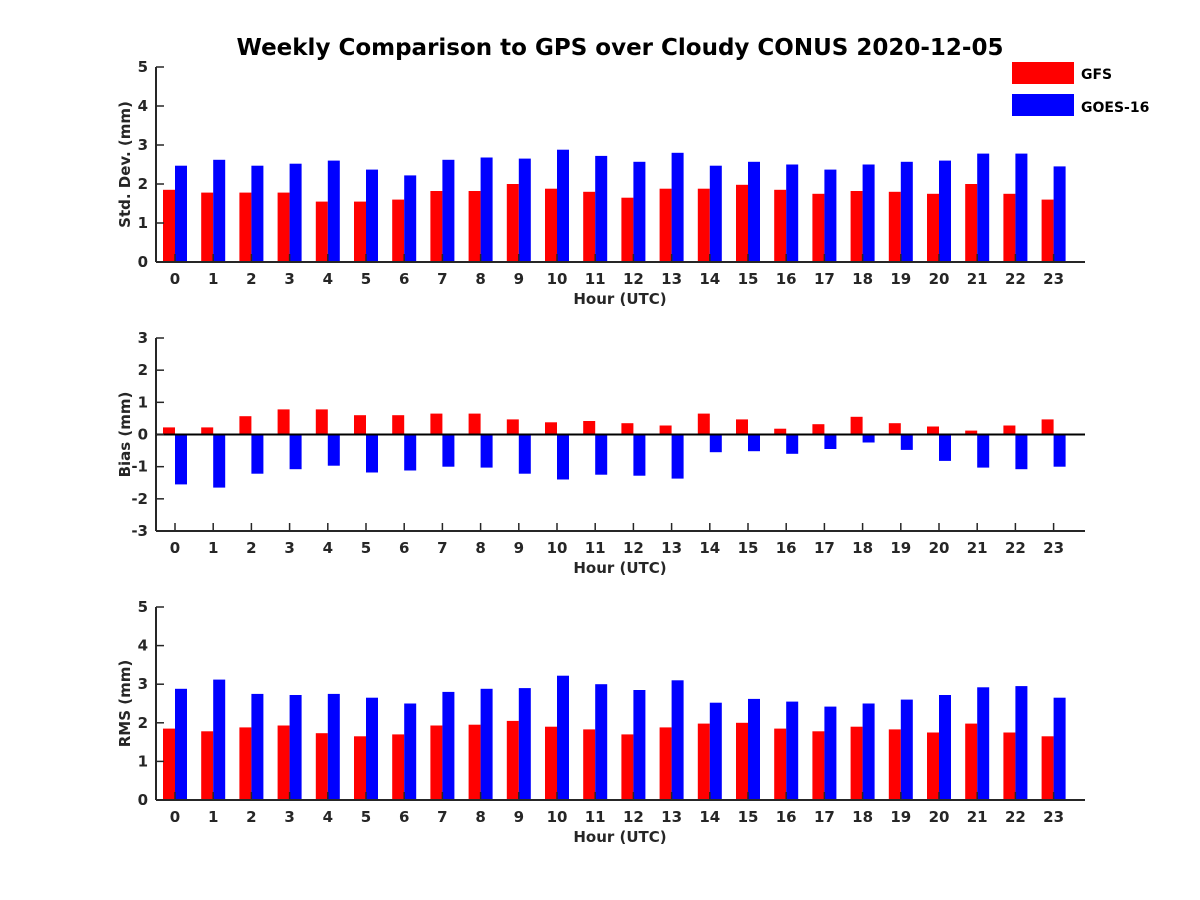 The image size is (1200, 900). I want to click on x-tick-label: 1, so click(213, 279).